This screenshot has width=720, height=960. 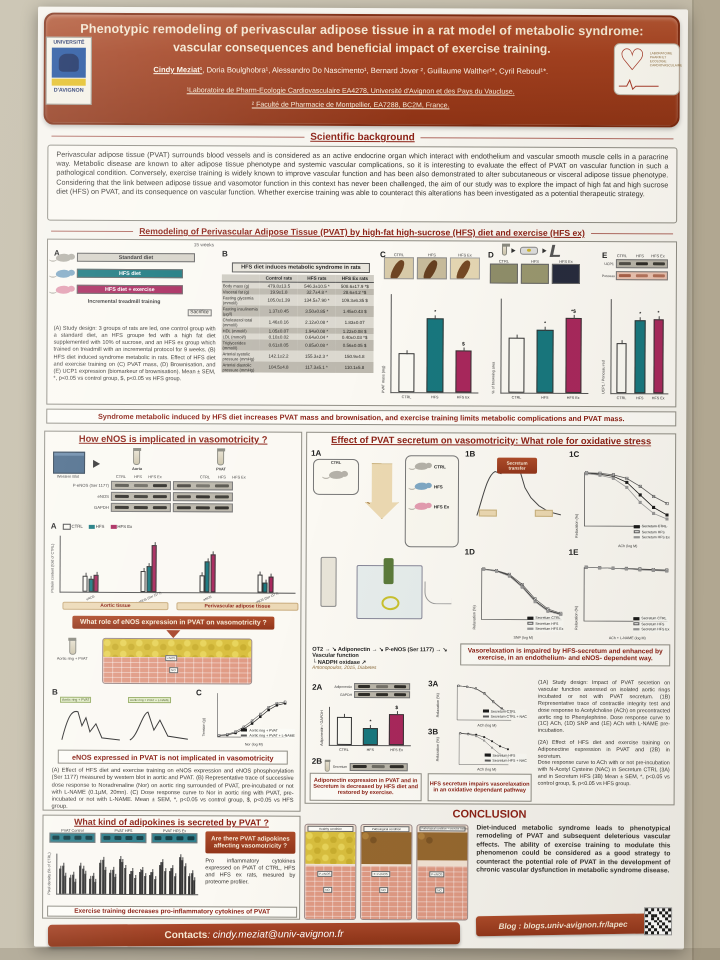 What do you see at coordinates (556, 250) in the screenshot?
I see `microscope-icon` at bounding box center [556, 250].